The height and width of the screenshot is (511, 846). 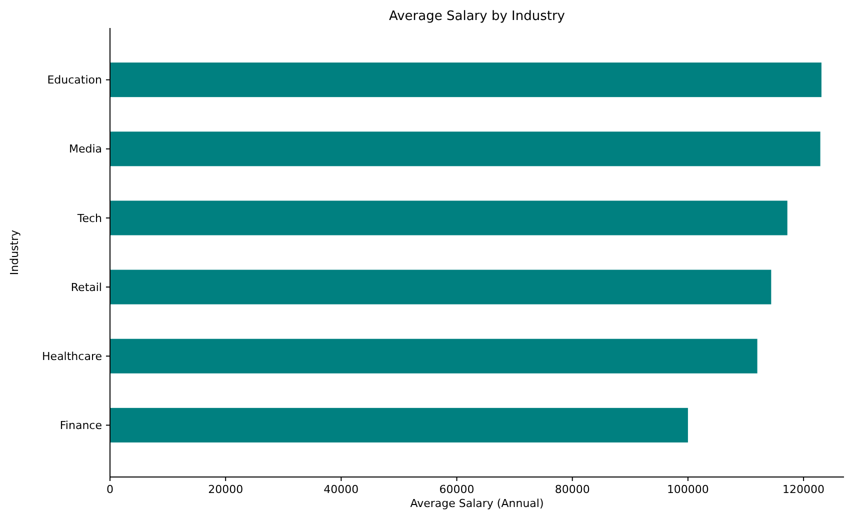 What do you see at coordinates (110, 489) in the screenshot?
I see `x-tick-label: 0` at bounding box center [110, 489].